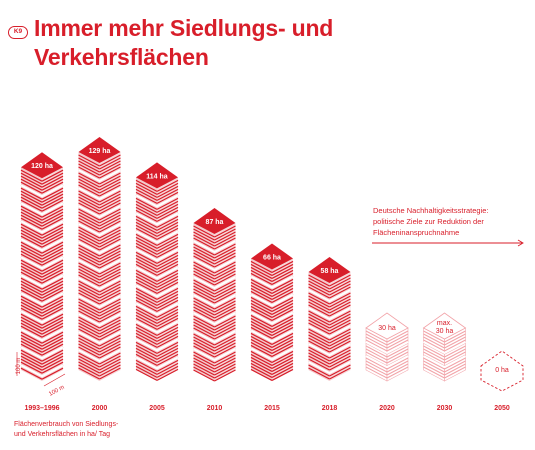 This screenshot has height=450, width=535. Describe the element at coordinates (502, 371) in the screenshot. I see `zero-outline` at that location.